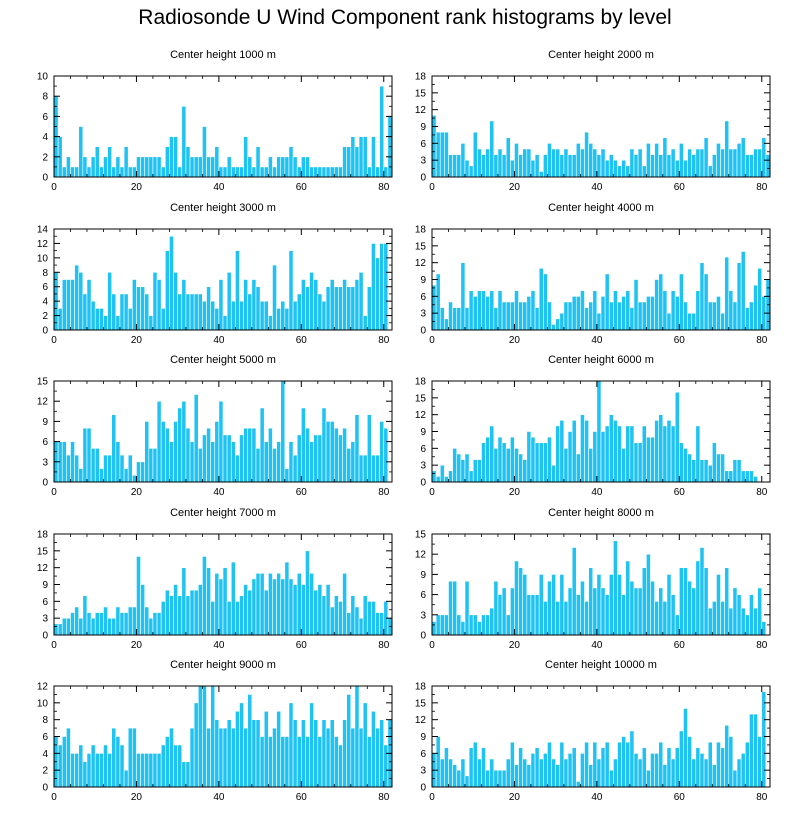 The height and width of the screenshot is (824, 810). I want to click on x-tick-label: 40, so click(219, 492).